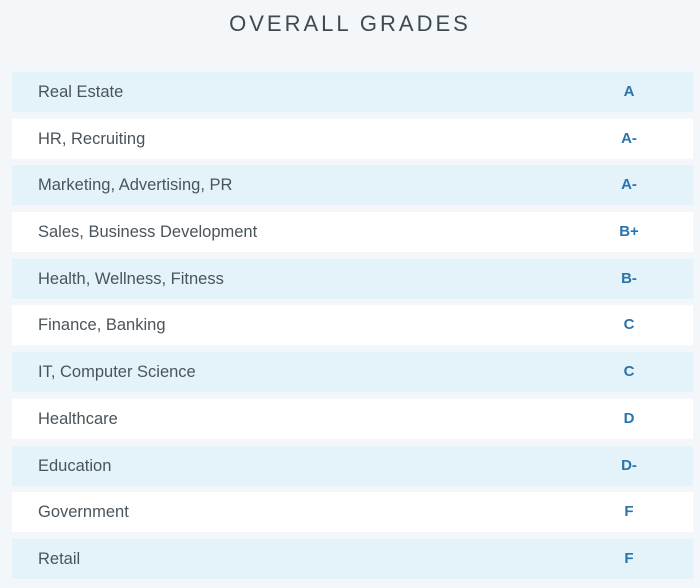  Describe the element at coordinates (352, 558) in the screenshot. I see `table-row: Retail F` at that location.